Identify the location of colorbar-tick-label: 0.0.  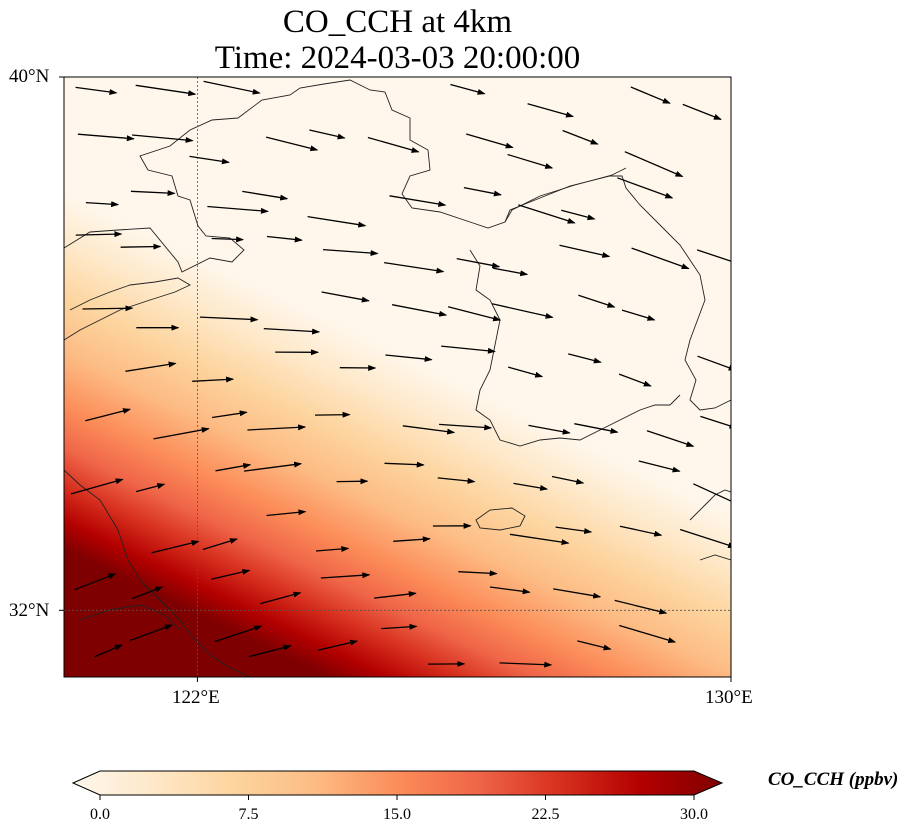
(100, 814).